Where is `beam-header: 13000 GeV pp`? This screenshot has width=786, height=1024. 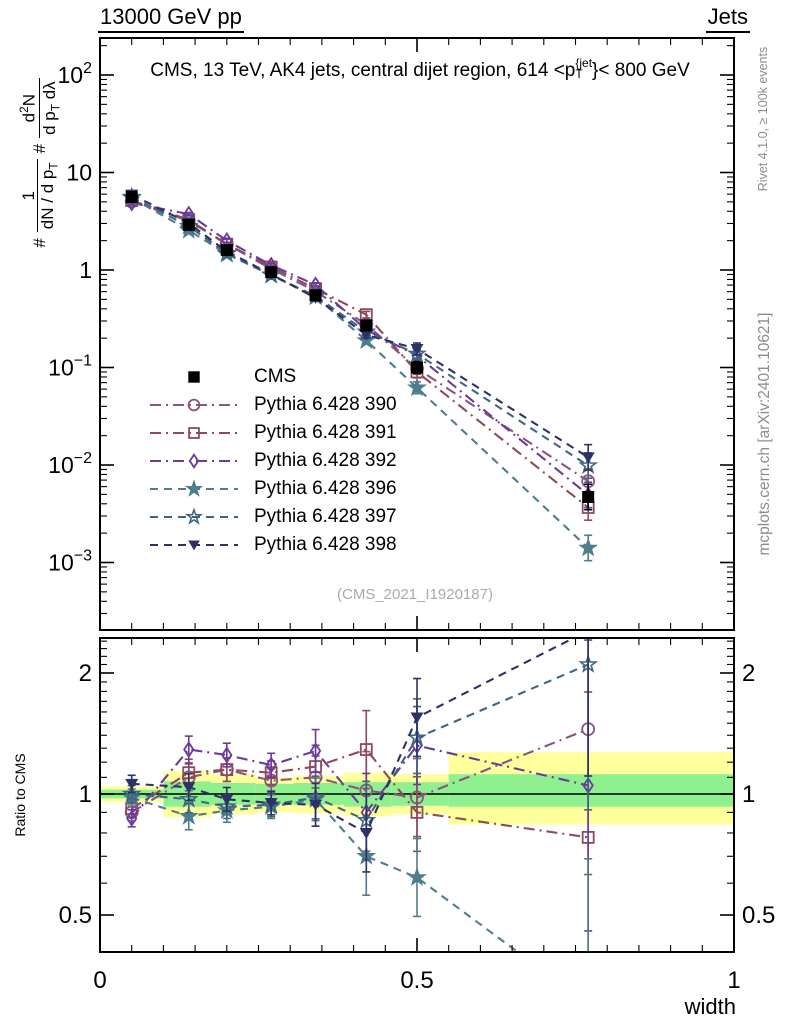 beam-header: 13000 GeV pp is located at coordinates (171, 18).